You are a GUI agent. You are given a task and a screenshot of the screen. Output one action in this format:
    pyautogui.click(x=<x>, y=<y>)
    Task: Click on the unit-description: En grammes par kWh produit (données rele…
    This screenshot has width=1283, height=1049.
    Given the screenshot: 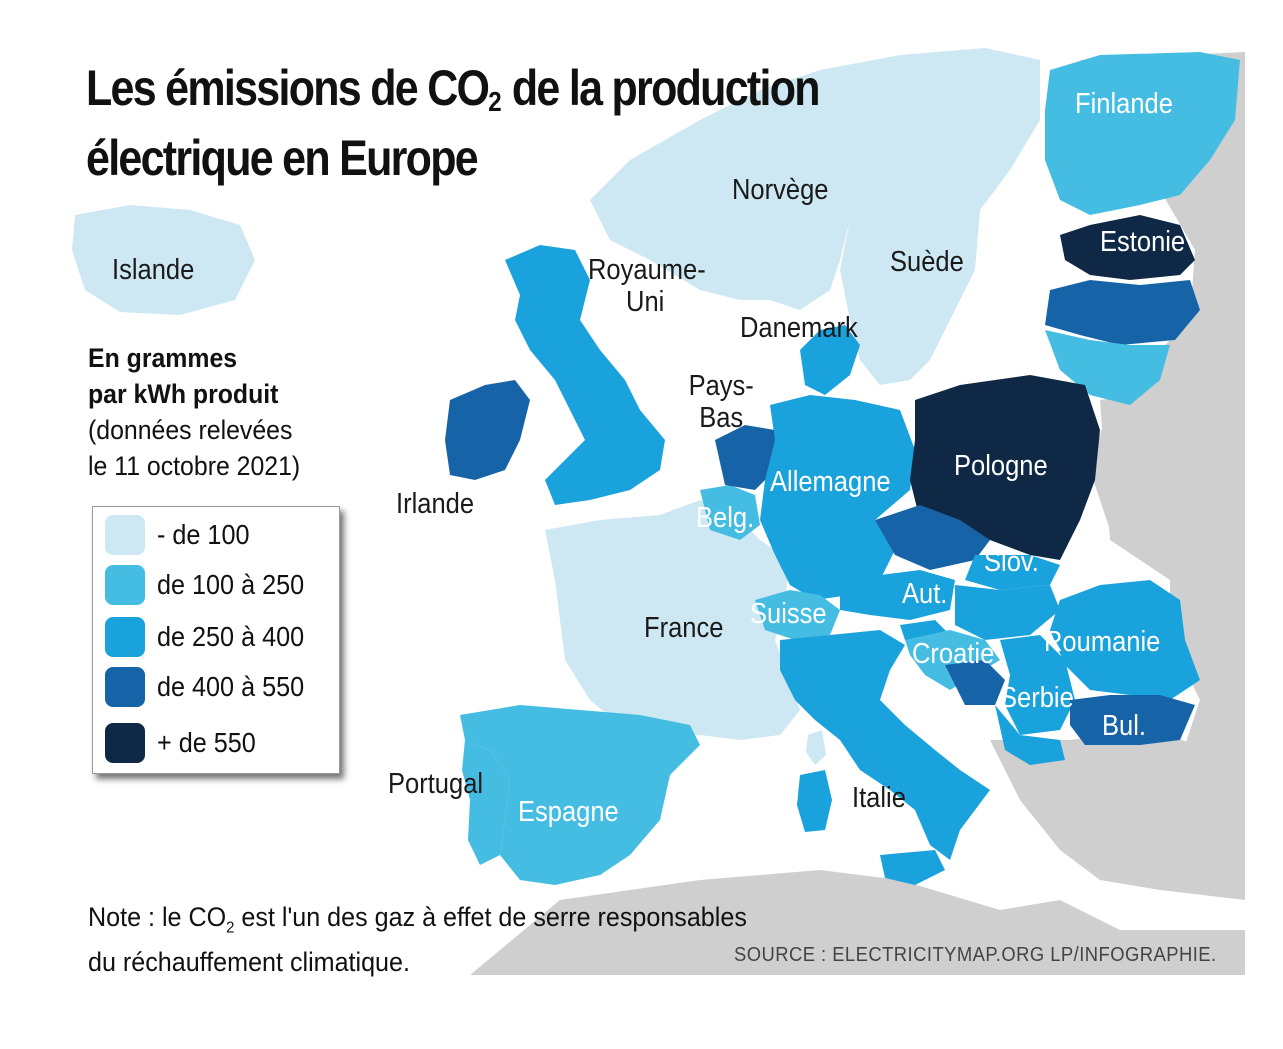 What is the action you would take?
    pyautogui.click(x=194, y=412)
    